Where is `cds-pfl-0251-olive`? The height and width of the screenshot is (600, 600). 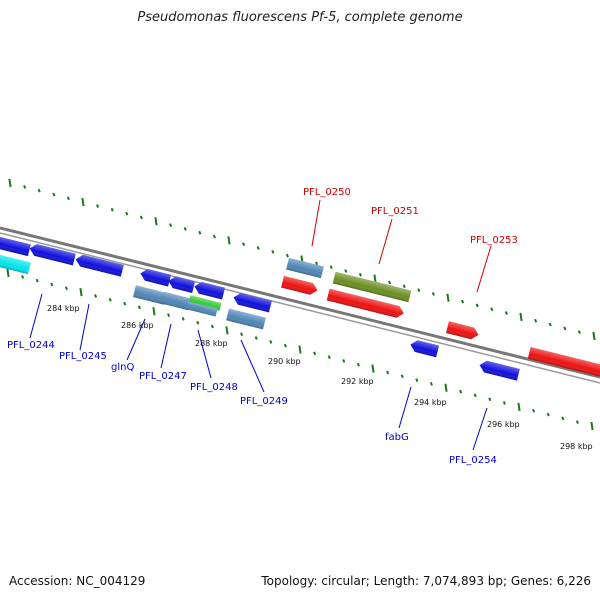 cds-pfl-0251-olive is located at coordinates (372, 287).